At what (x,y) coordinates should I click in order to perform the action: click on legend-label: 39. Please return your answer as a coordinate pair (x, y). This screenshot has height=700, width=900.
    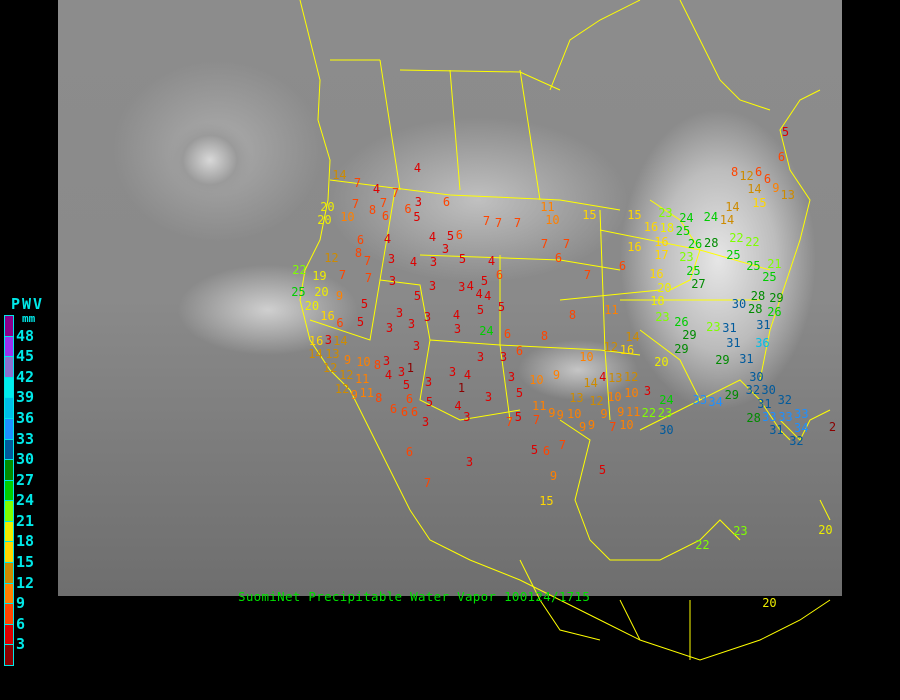
    Looking at the image, I should click on (25, 397).